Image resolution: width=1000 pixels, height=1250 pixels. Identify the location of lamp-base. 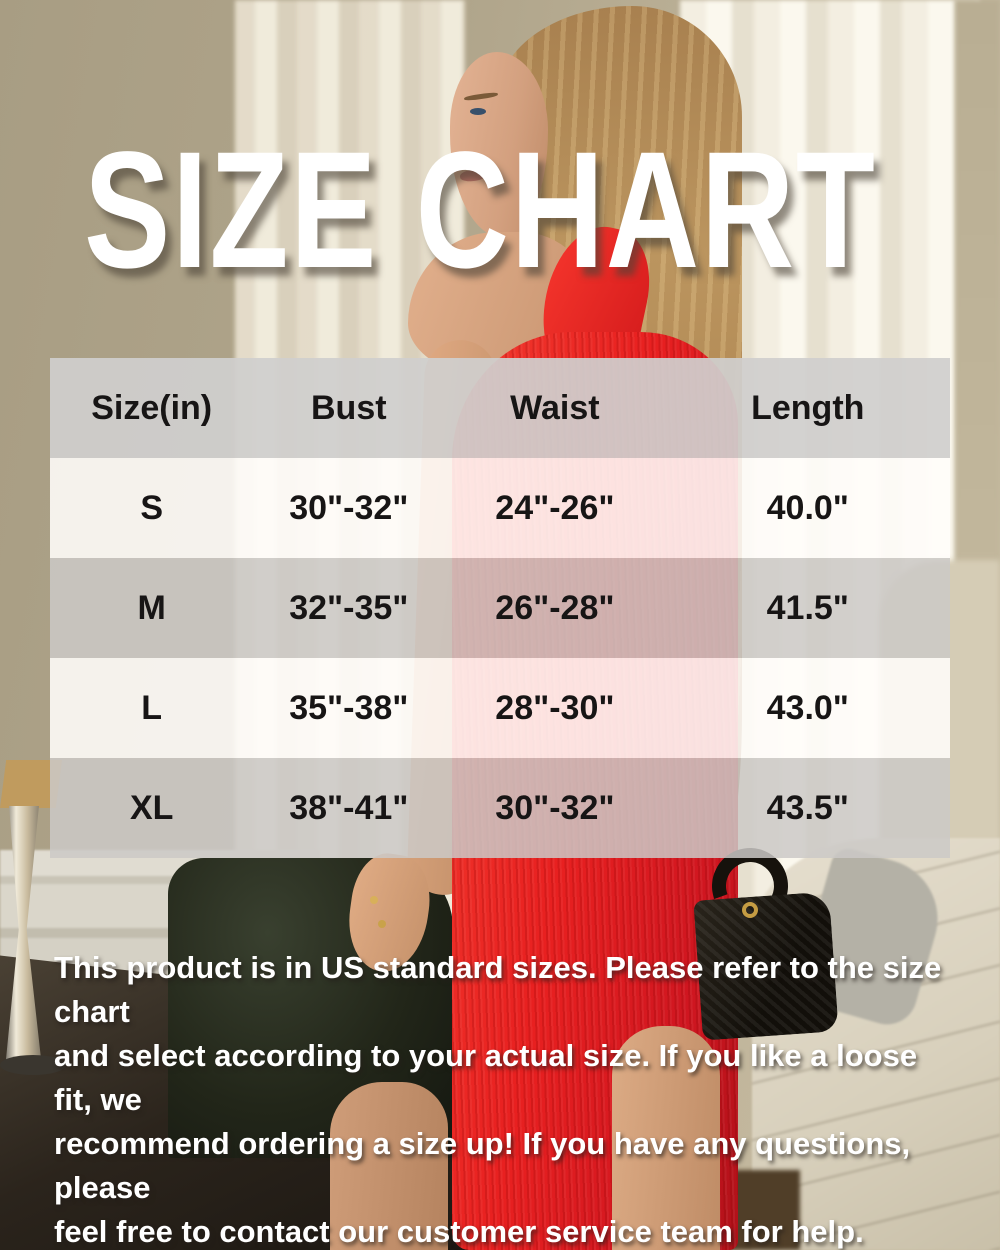
(33, 1065).